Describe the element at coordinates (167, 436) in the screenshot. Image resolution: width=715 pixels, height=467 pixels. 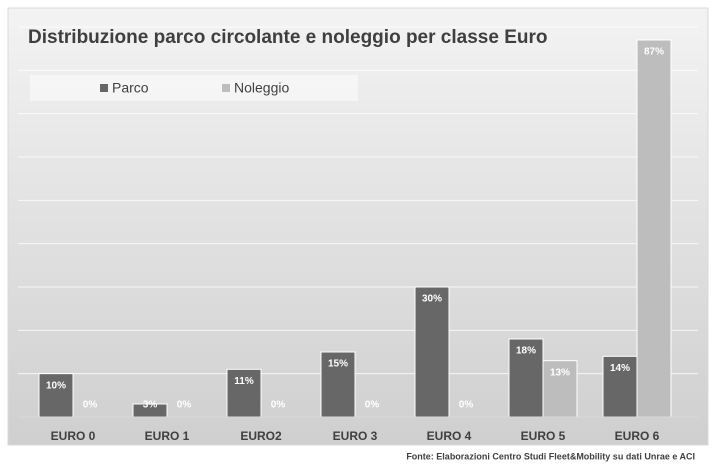
I see `x-tick-label: EURO 1` at that location.